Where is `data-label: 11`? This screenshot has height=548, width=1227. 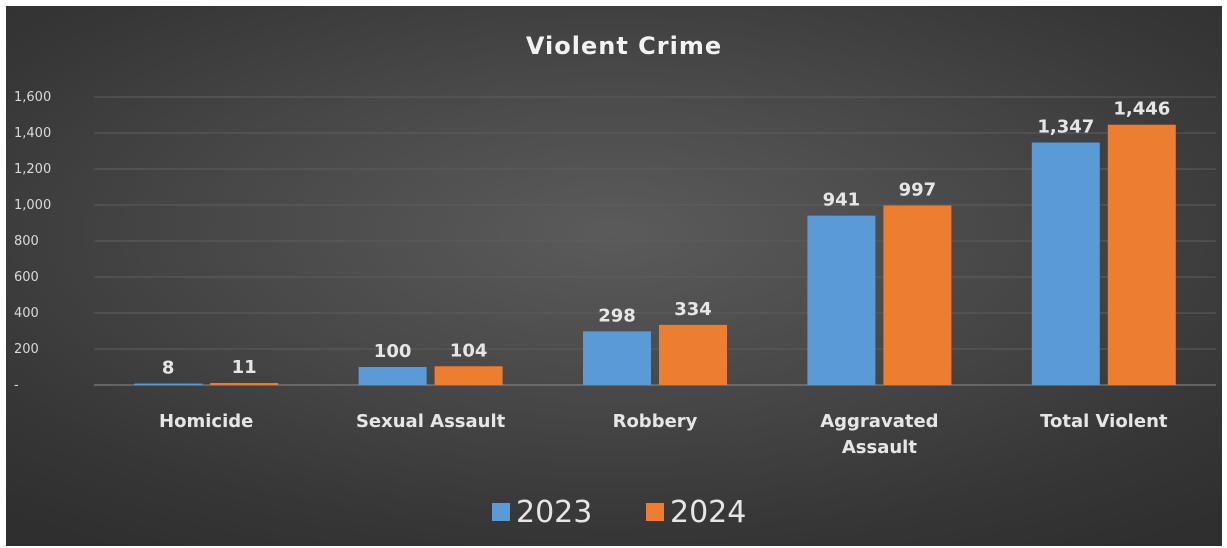
data-label: 11 is located at coordinates (244, 367).